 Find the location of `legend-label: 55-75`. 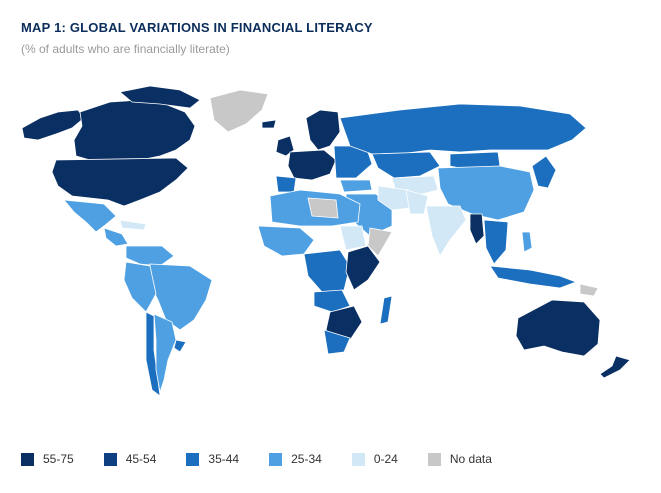

legend-label: 55-75 is located at coordinates (58, 459).